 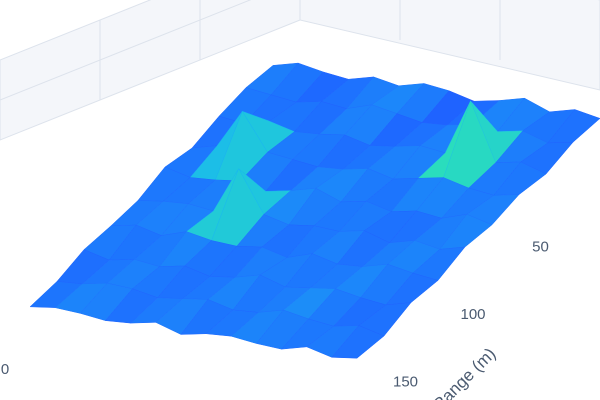 I want to click on surface-cell, so click(x=358, y=342).